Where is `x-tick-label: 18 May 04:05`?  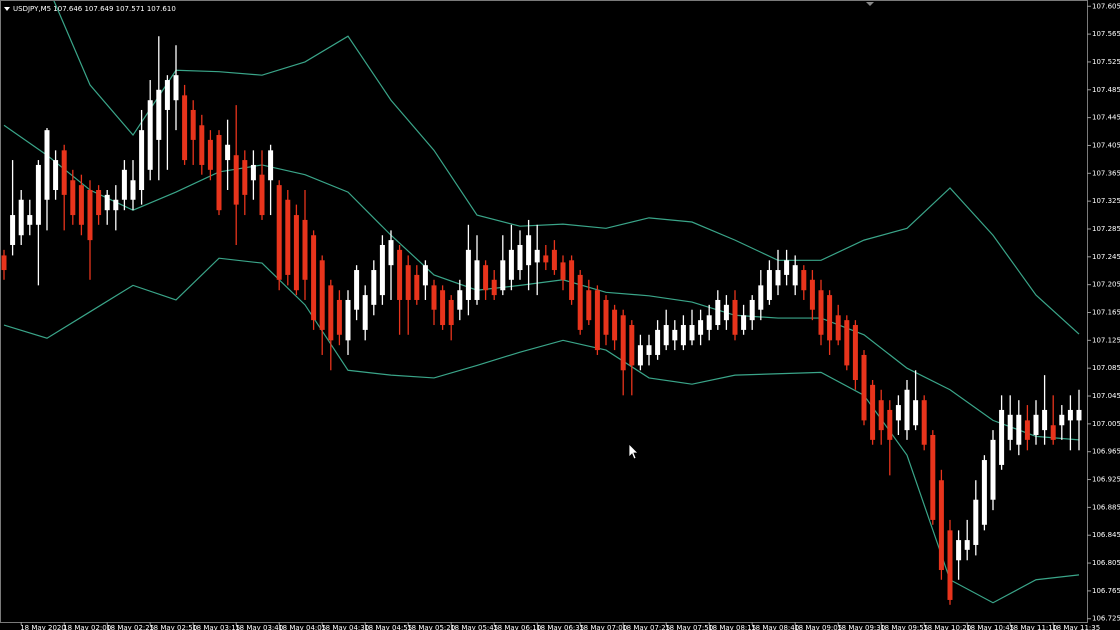
x-tick-label: 18 May 04:05 is located at coordinates (302, 627).